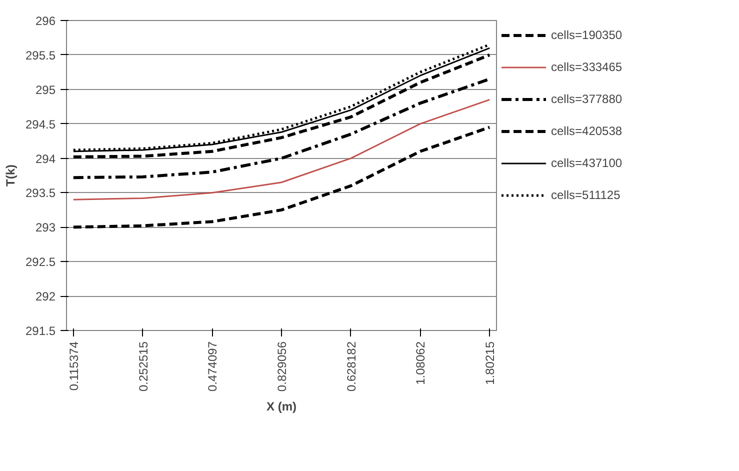 The width and height of the screenshot is (739, 471). Describe the element at coordinates (45, 89) in the screenshot. I see `y-tick-label: 295` at that location.